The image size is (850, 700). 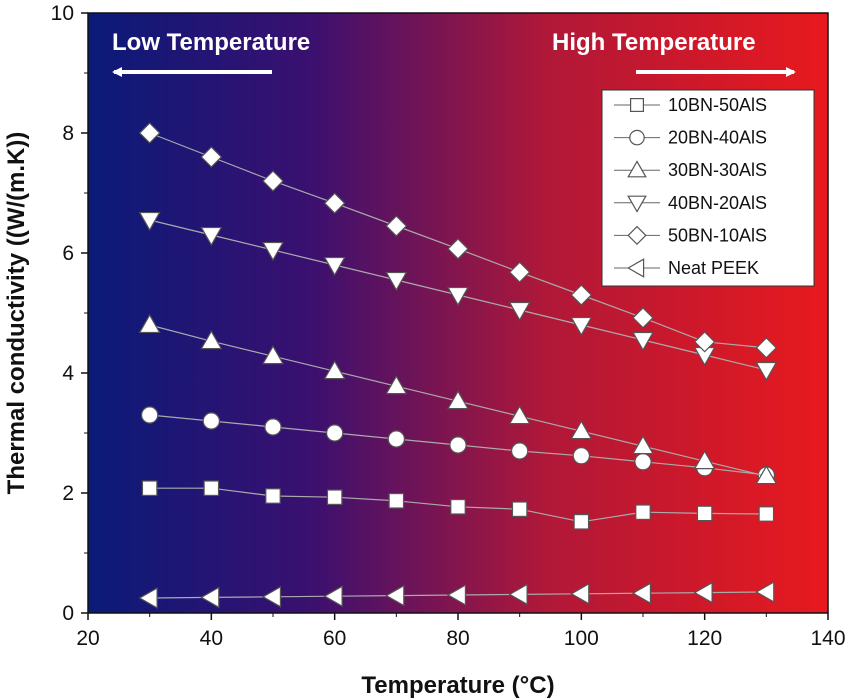 What do you see at coordinates (713, 268) in the screenshot?
I see `legend-label-neat-peek: Neat PEEK` at bounding box center [713, 268].